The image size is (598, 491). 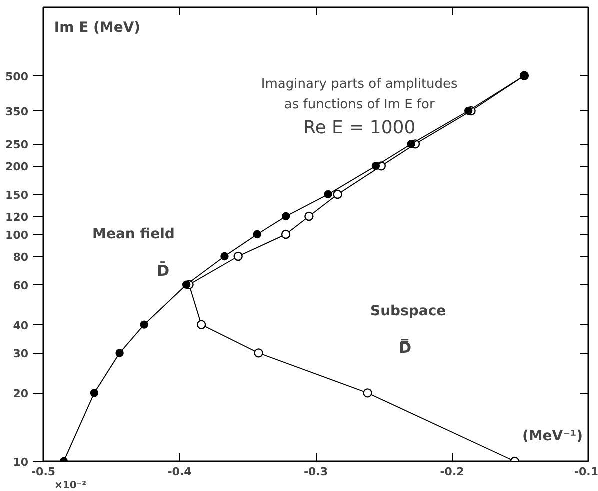 What do you see at coordinates (21, 462) in the screenshot?
I see `y-tick-label: 10` at bounding box center [21, 462].